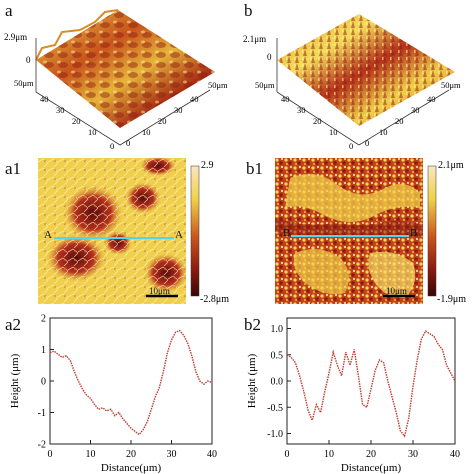  What do you see at coordinates (254, 168) in the screenshot?
I see `panel-b1-label: b1` at bounding box center [254, 168].